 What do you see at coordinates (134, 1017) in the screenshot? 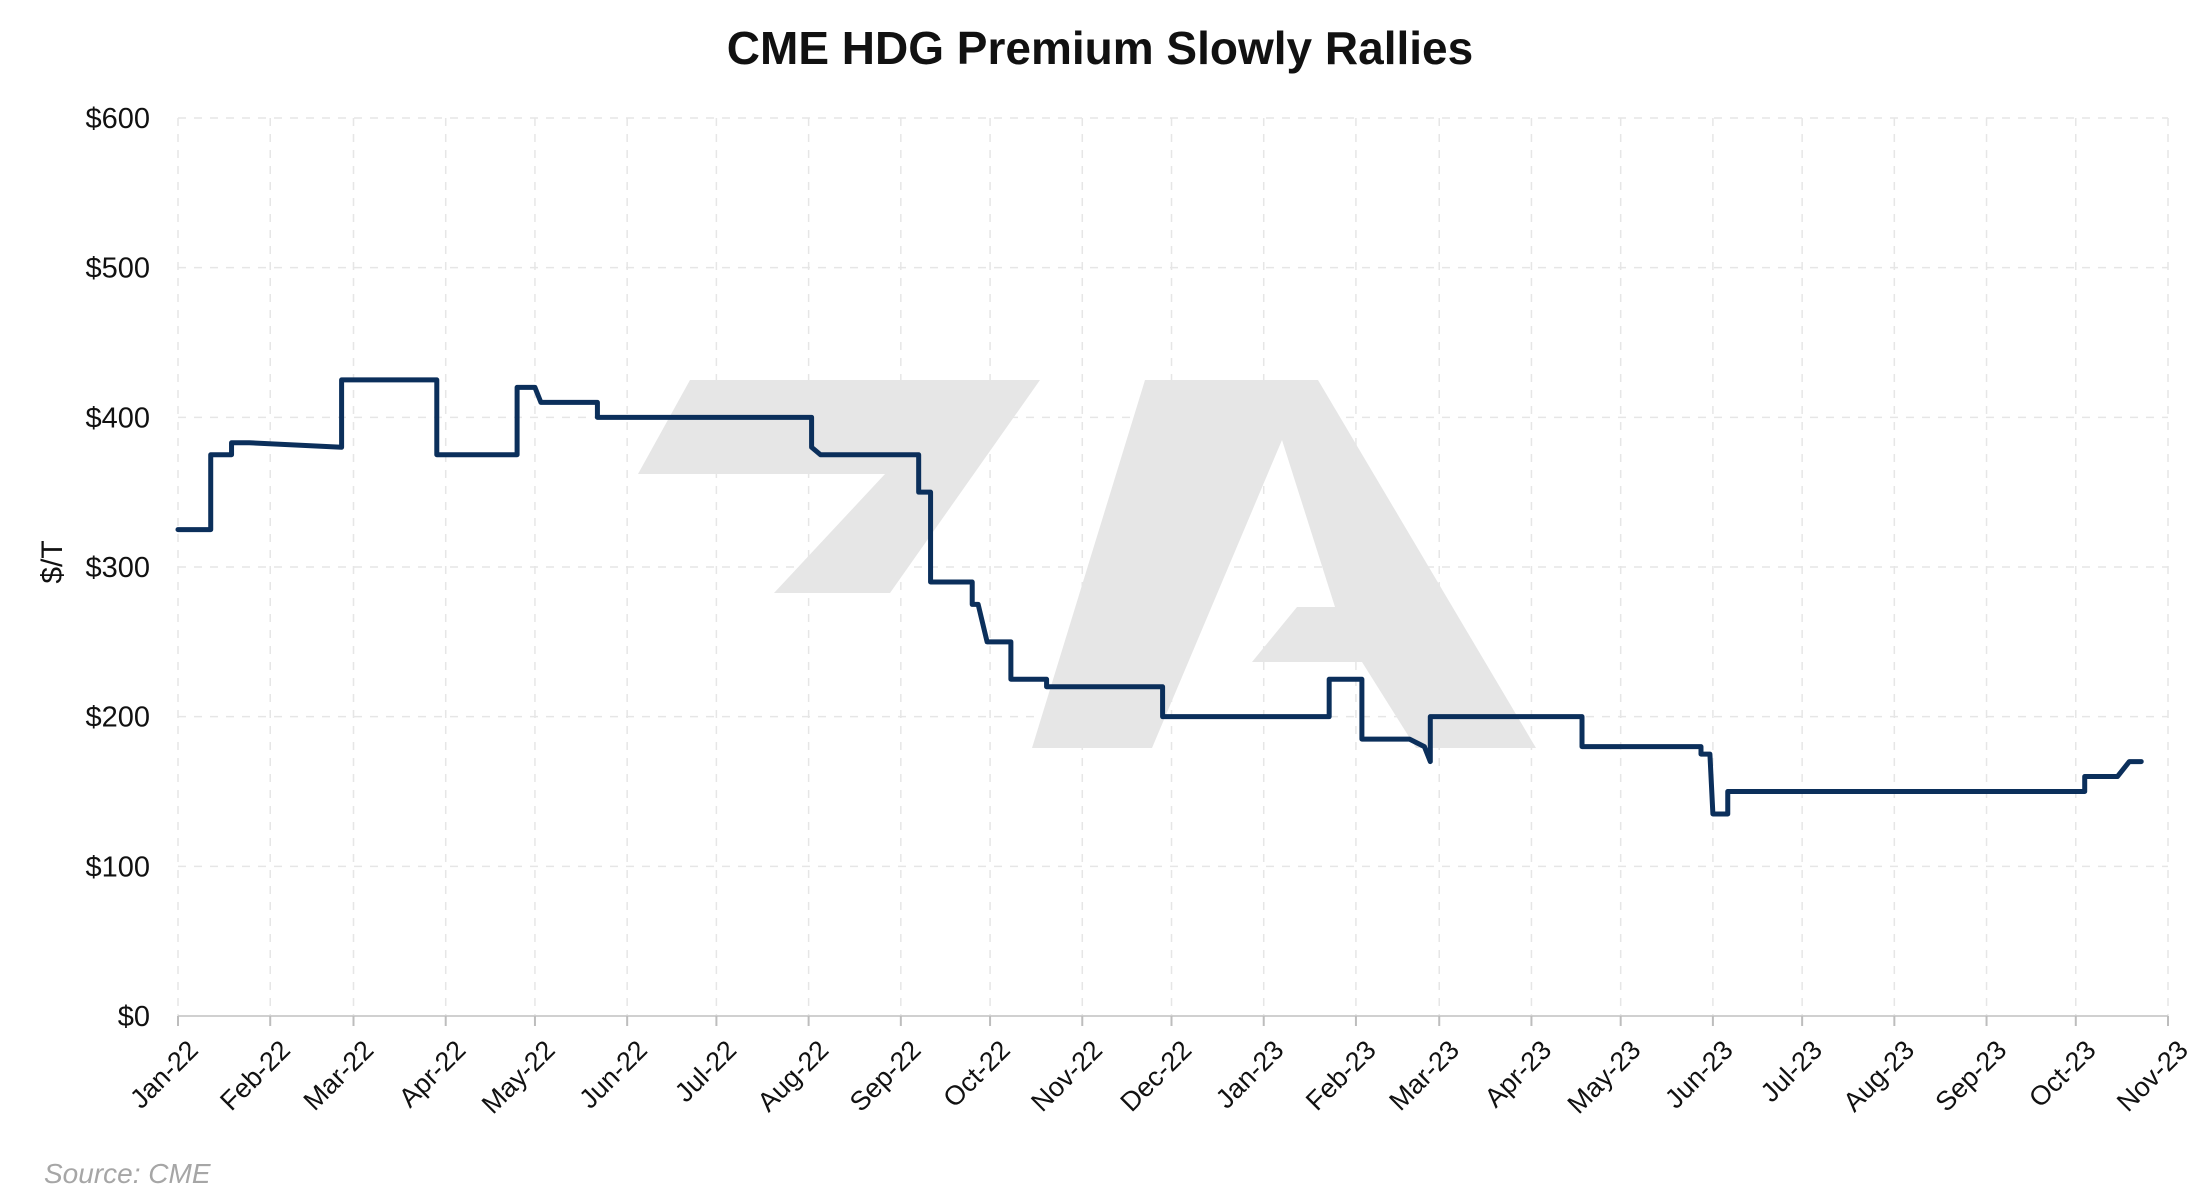
I see `y-tick-label: $0` at bounding box center [134, 1017].